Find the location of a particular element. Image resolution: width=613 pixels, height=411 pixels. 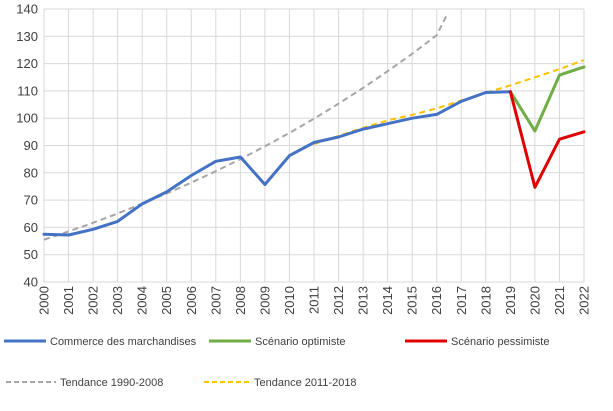

x-tick-label: 2019 is located at coordinates (510, 300).